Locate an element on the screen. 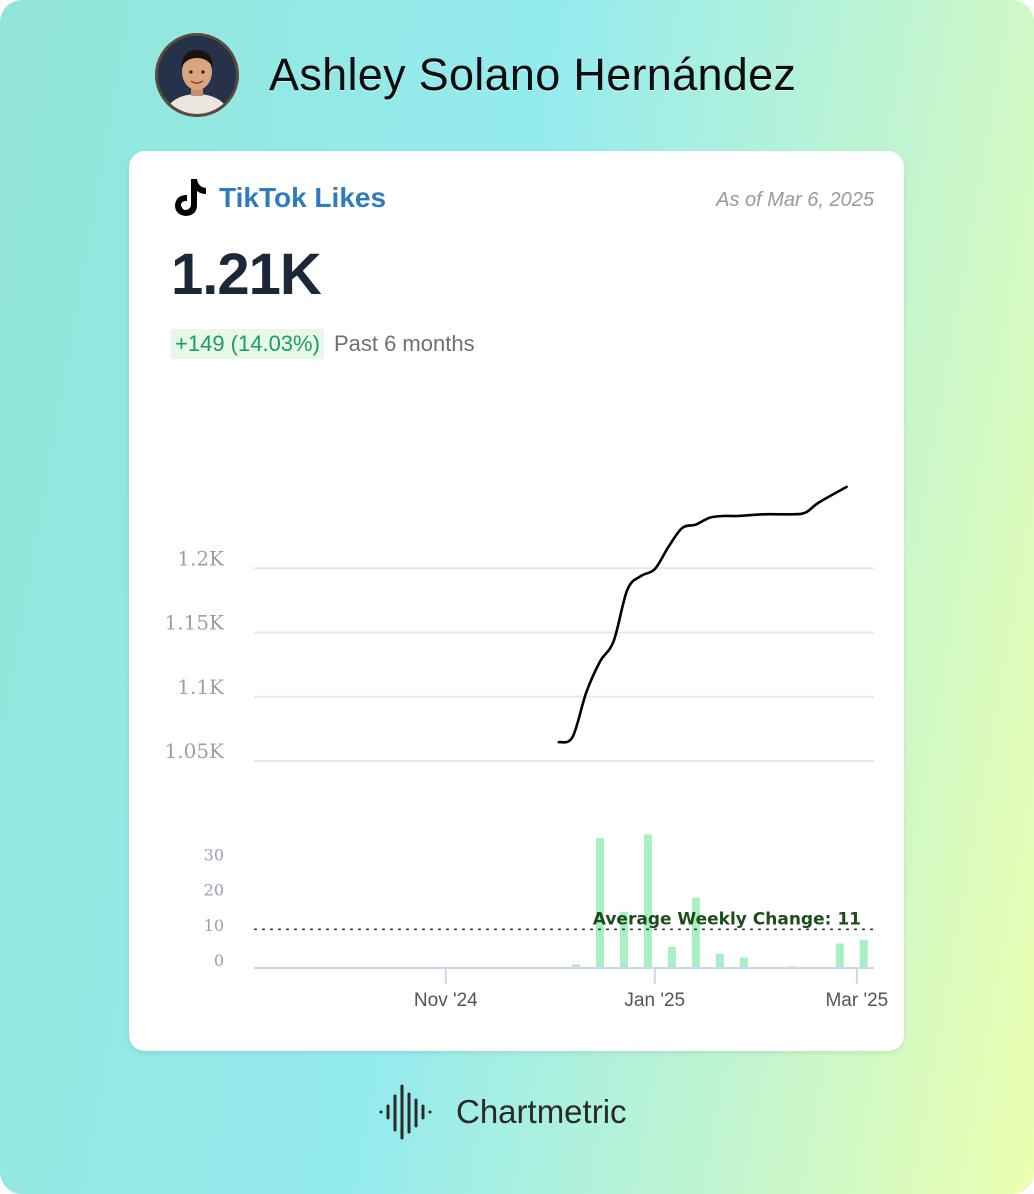 The width and height of the screenshot is (1034, 1194). artist-header: Ashley Solano Hernández is located at coordinates (475, 75).